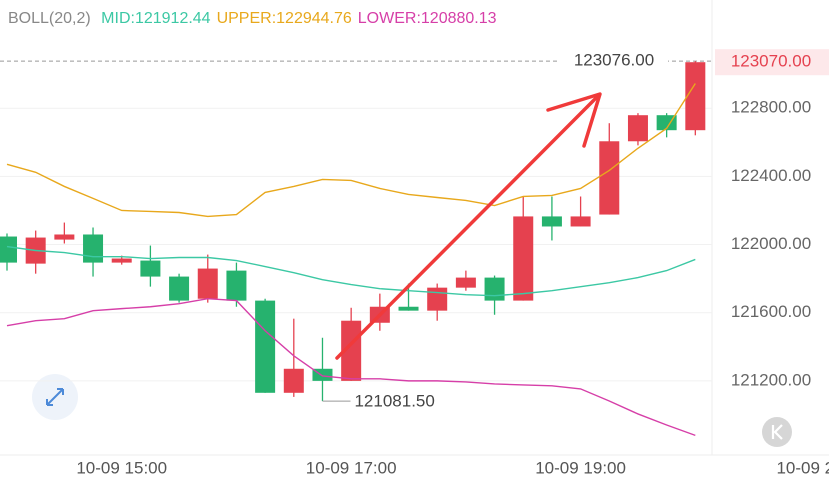 The image size is (829, 489). What do you see at coordinates (284, 18) in the screenshot?
I see `legend-entry: UPPER:122944.76` at bounding box center [284, 18].